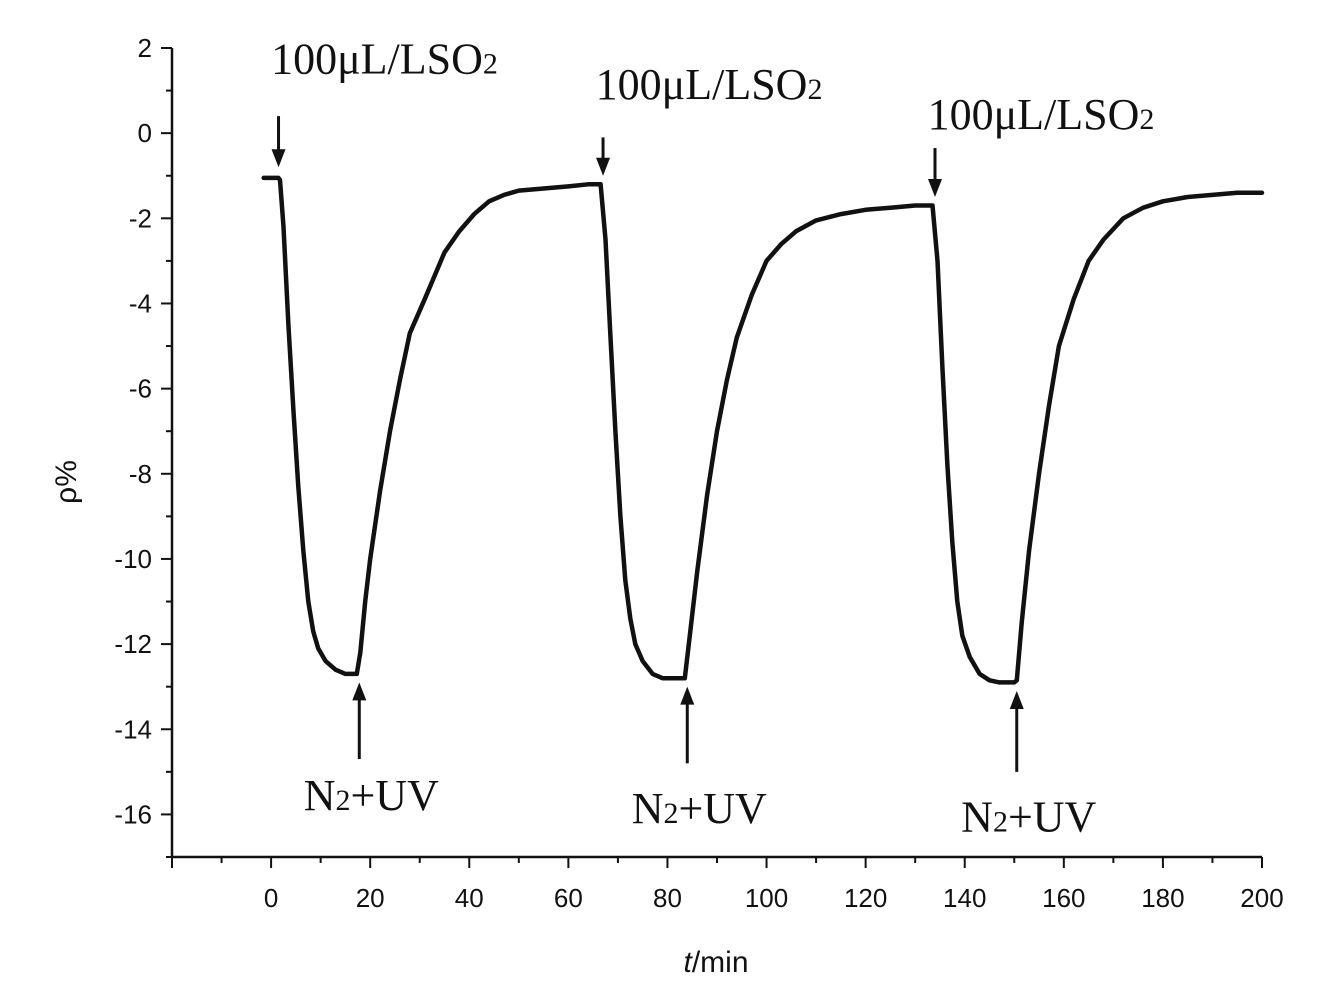 This screenshot has height=1002, width=1320. Describe the element at coordinates (667, 898) in the screenshot. I see `x-tick-label: 80` at that location.